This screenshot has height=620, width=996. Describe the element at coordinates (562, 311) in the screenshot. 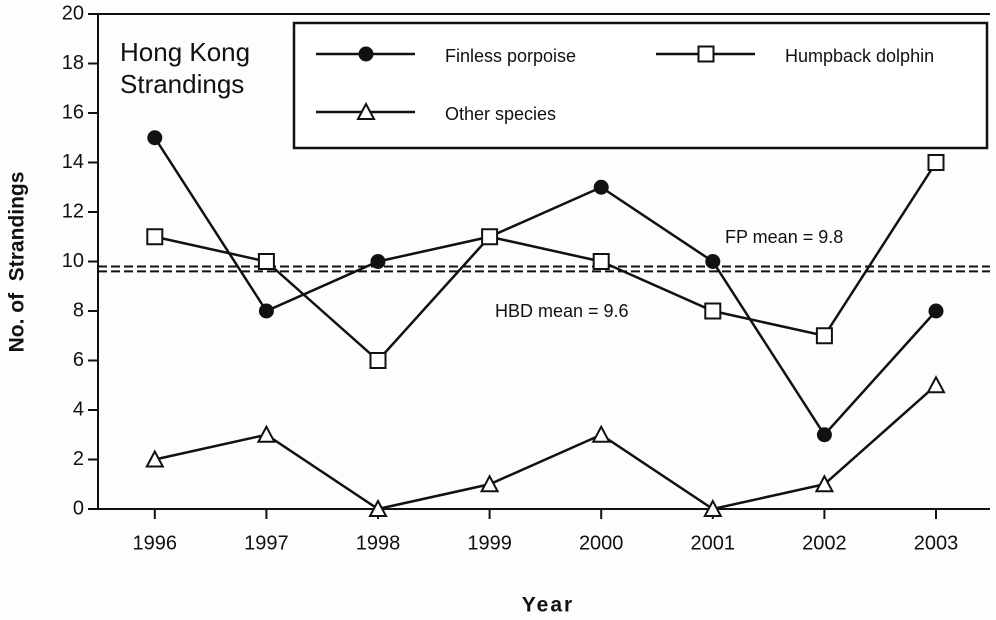

I see `mean-label: HBD mean = 9.6` at that location.